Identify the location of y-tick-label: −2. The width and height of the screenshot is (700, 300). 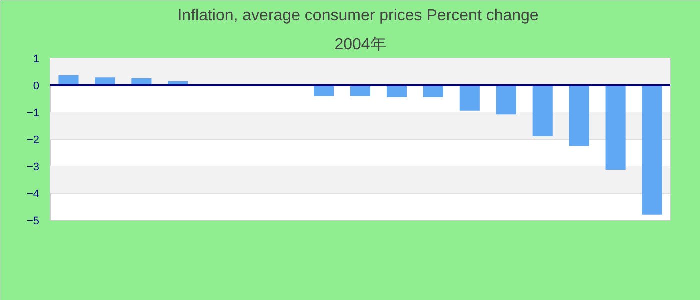
(33, 140).